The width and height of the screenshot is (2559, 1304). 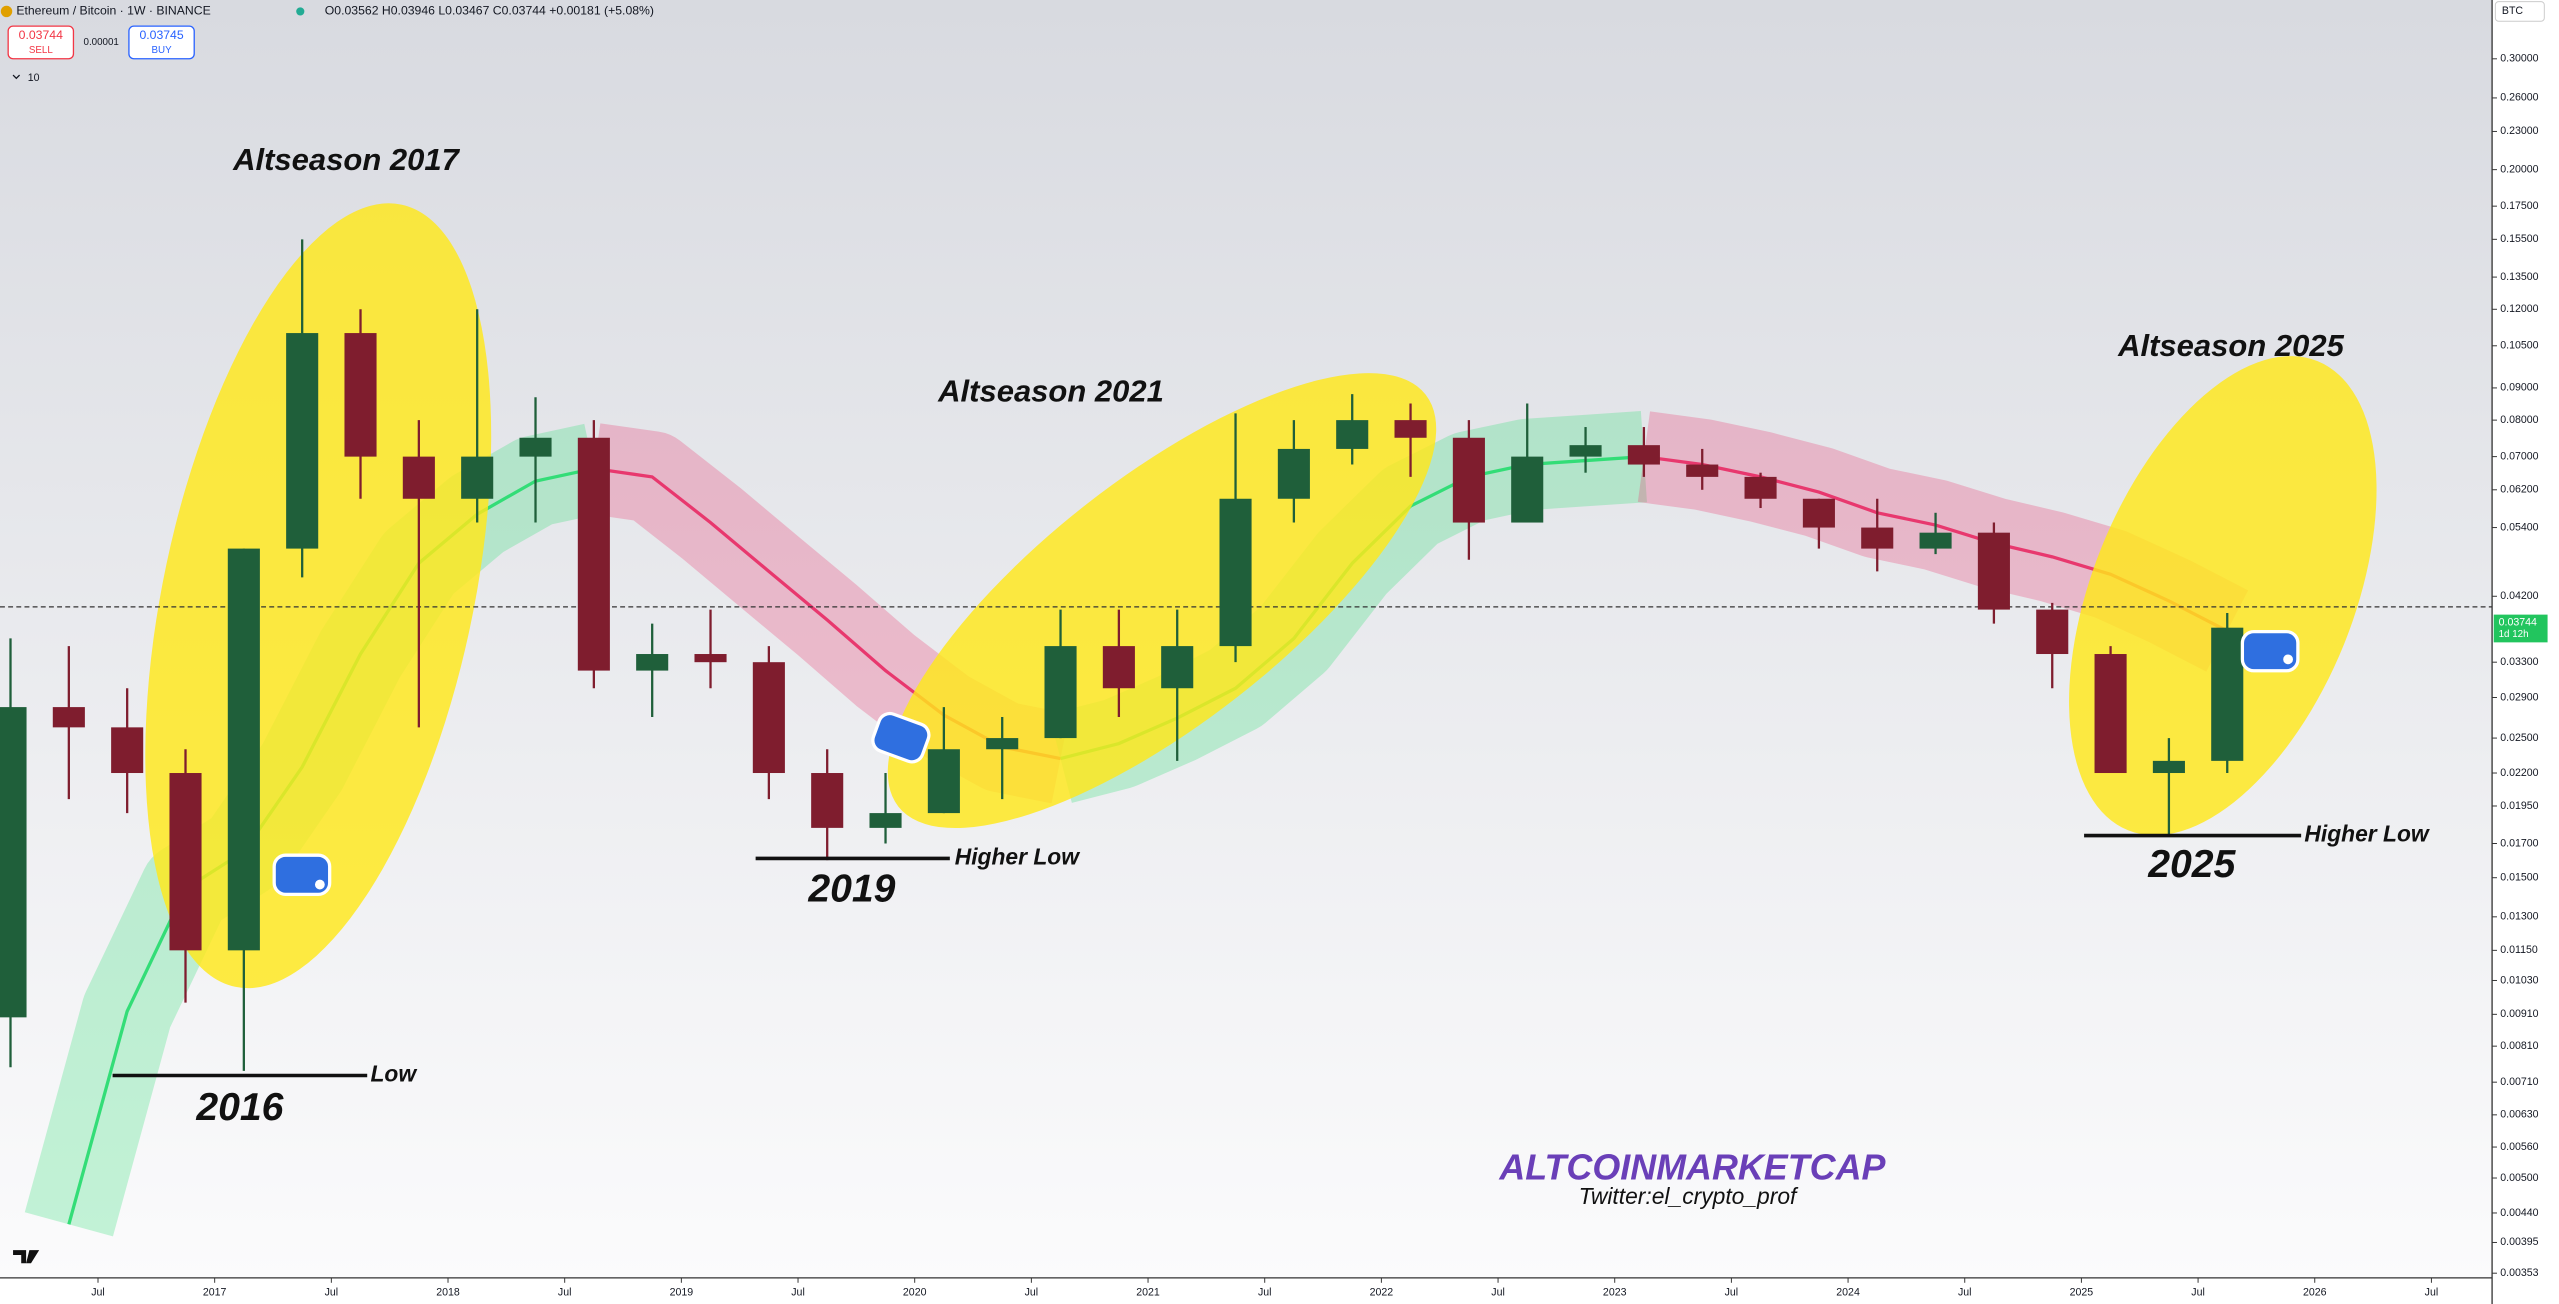 What do you see at coordinates (215, 1292) in the screenshot?
I see `x-tick-label: 2017` at bounding box center [215, 1292].